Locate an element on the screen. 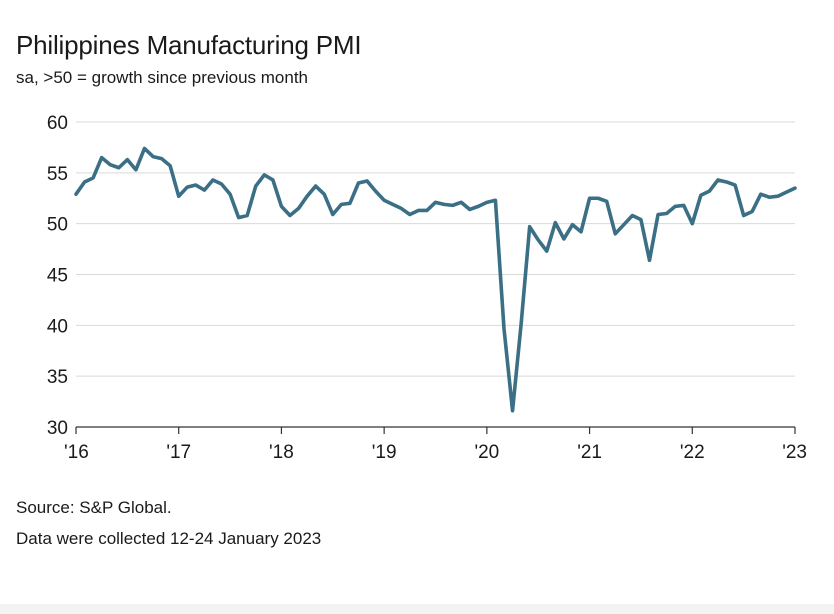 The image size is (834, 614). y-axis-tick-labels: 30 35 40 45 50 55 60 is located at coordinates (57, 276).